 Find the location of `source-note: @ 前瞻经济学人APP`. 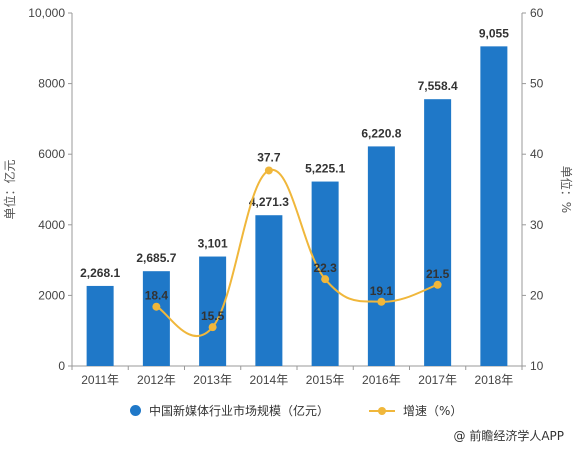

source-note: @ 前瞻经济学人APP is located at coordinates (509, 436).